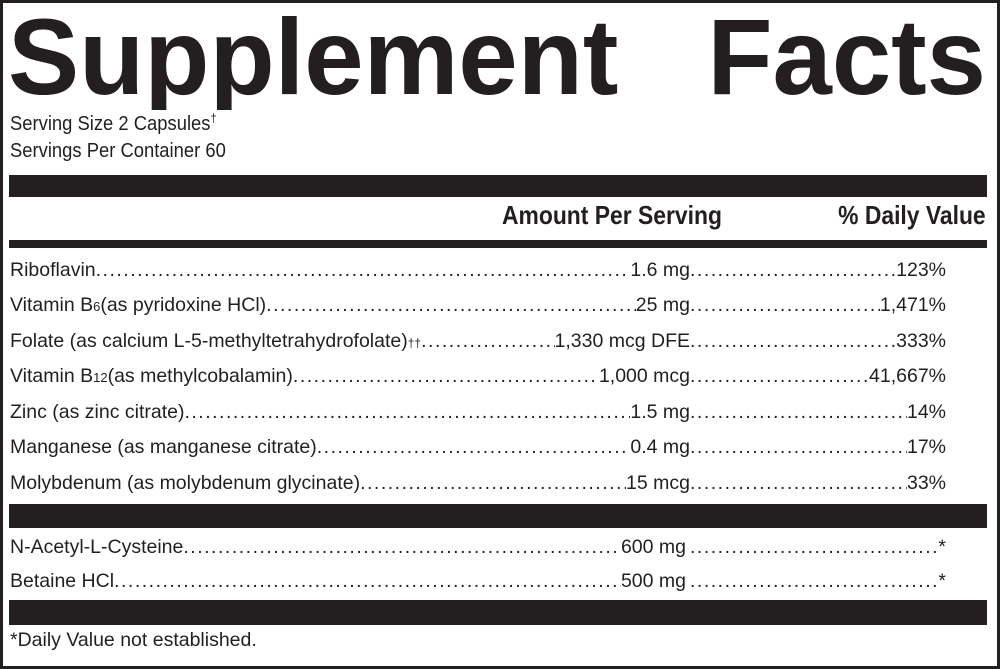 The height and width of the screenshot is (669, 1000). I want to click on nutrient-name: Manganese (as manganese citrate), so click(163, 447).